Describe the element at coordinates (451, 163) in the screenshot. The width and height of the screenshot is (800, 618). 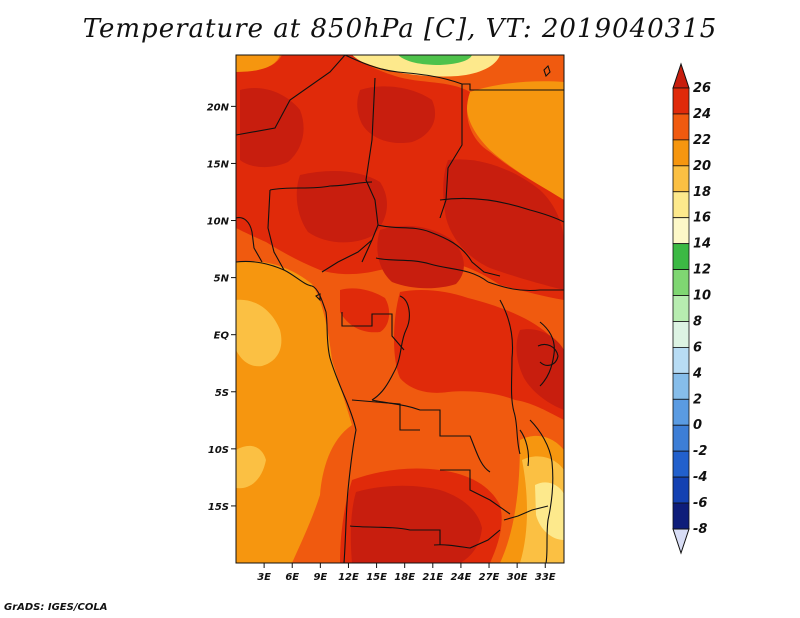
I see `border-chad-sudan` at that location.